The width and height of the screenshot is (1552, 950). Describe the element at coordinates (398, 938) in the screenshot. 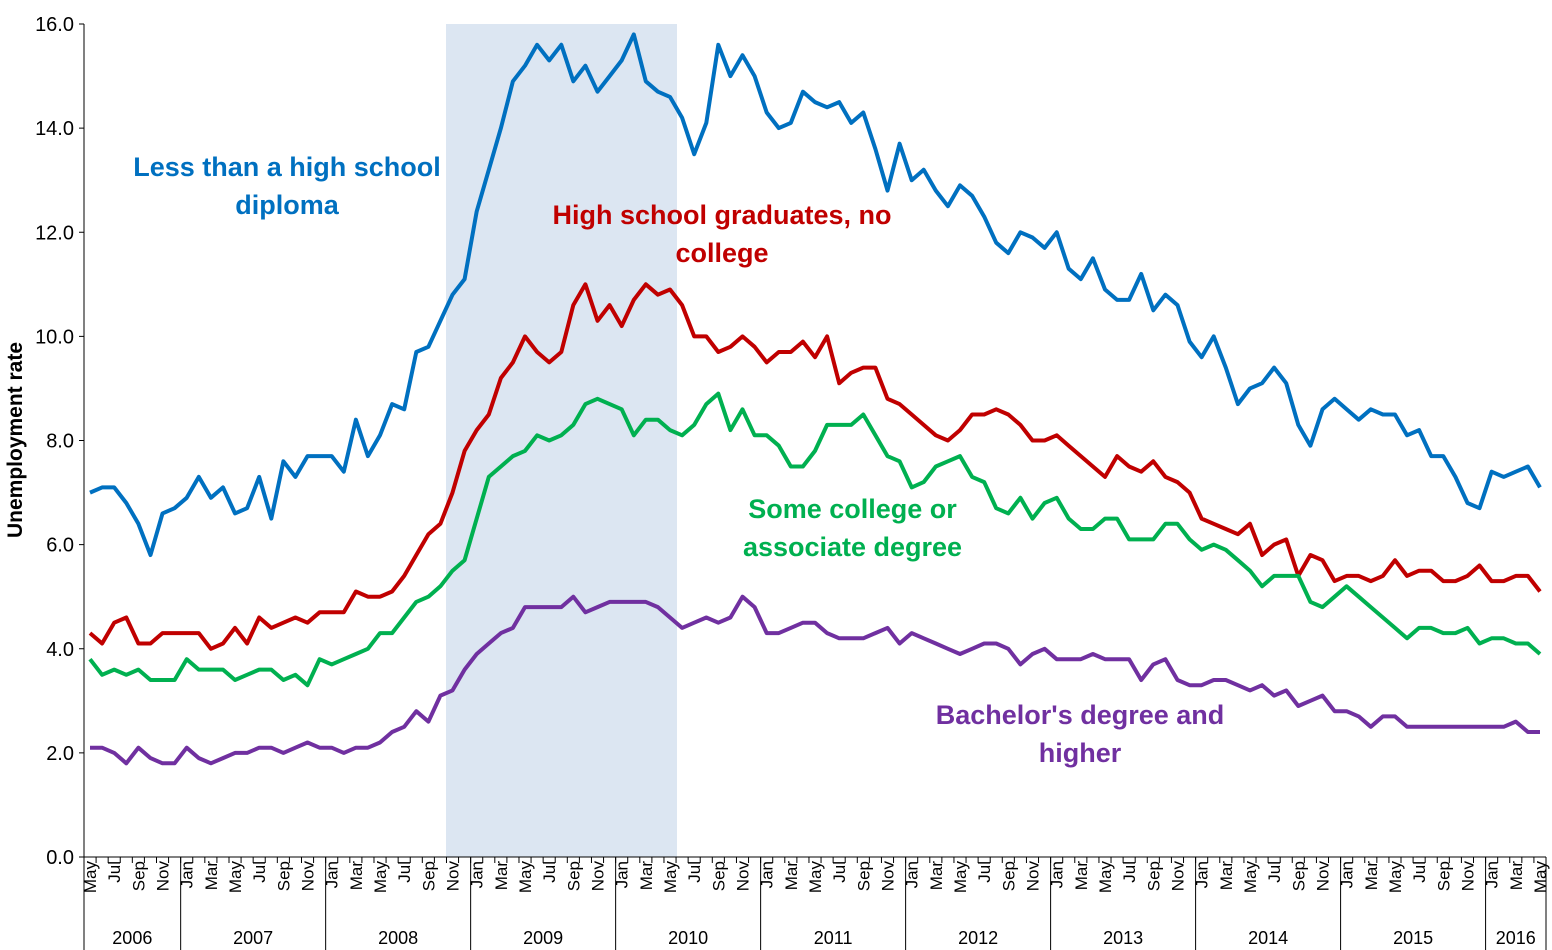

I see `x-group-label: 2008` at that location.